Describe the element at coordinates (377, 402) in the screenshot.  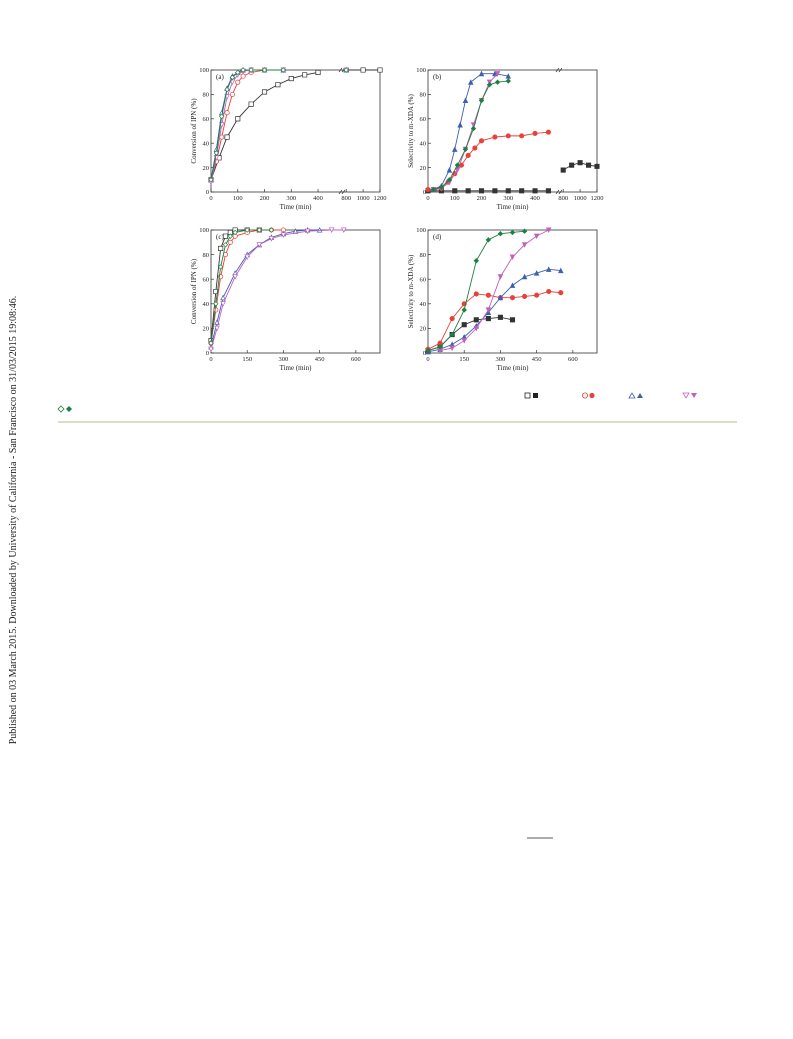
I see `legend-symbols` at that location.